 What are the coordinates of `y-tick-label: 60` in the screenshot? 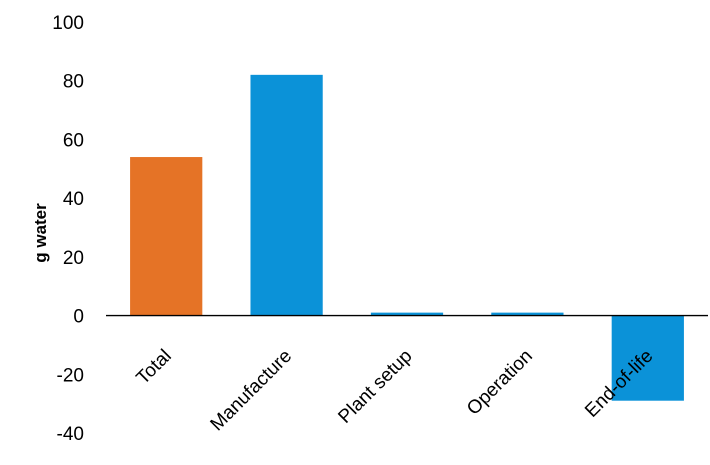 It's located at (73, 140).